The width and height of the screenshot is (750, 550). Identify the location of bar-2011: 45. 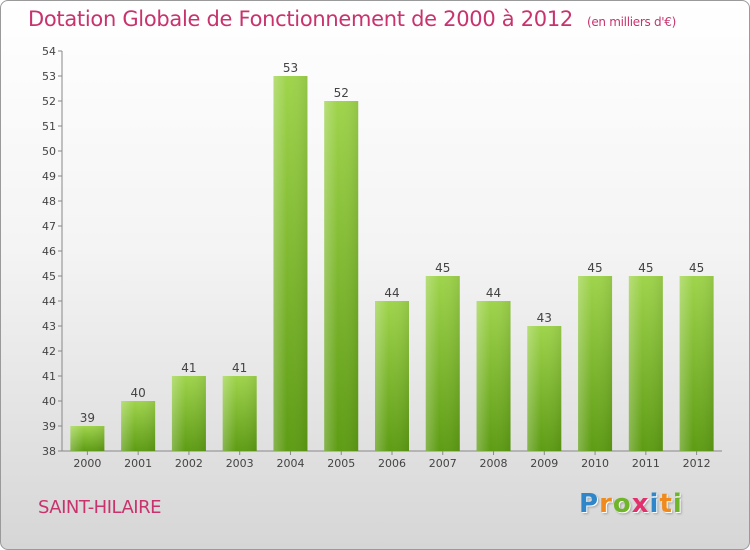
(645, 356).